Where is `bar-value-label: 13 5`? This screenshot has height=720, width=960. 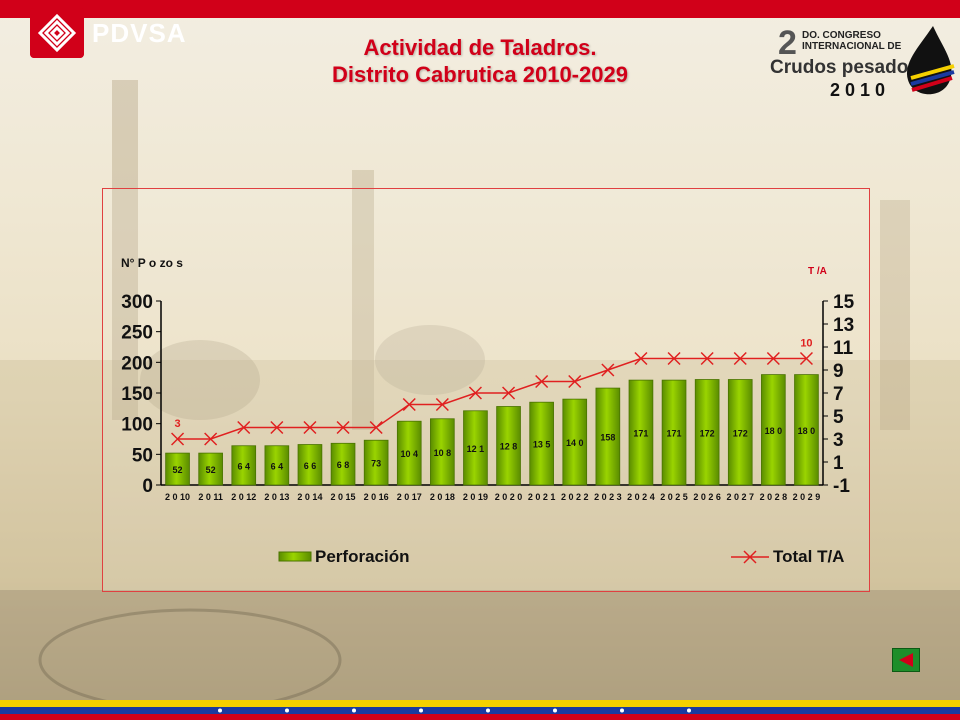 bar-value-label: 13 5 is located at coordinates (542, 445).